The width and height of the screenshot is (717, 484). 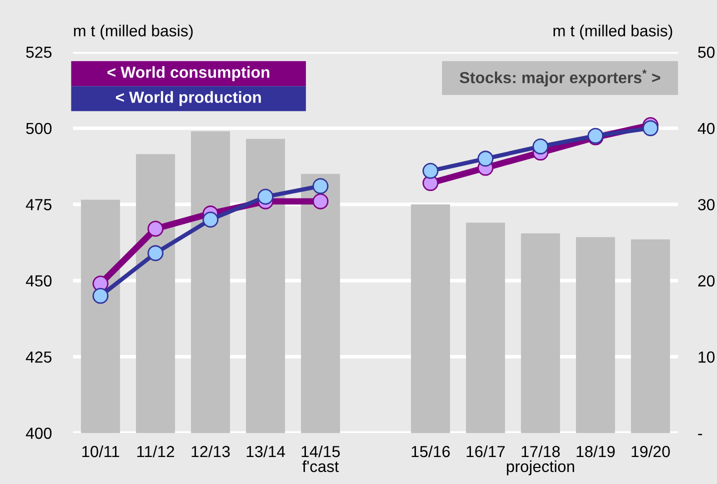 I want to click on x-tick-label: 19/20, so click(x=651, y=451).